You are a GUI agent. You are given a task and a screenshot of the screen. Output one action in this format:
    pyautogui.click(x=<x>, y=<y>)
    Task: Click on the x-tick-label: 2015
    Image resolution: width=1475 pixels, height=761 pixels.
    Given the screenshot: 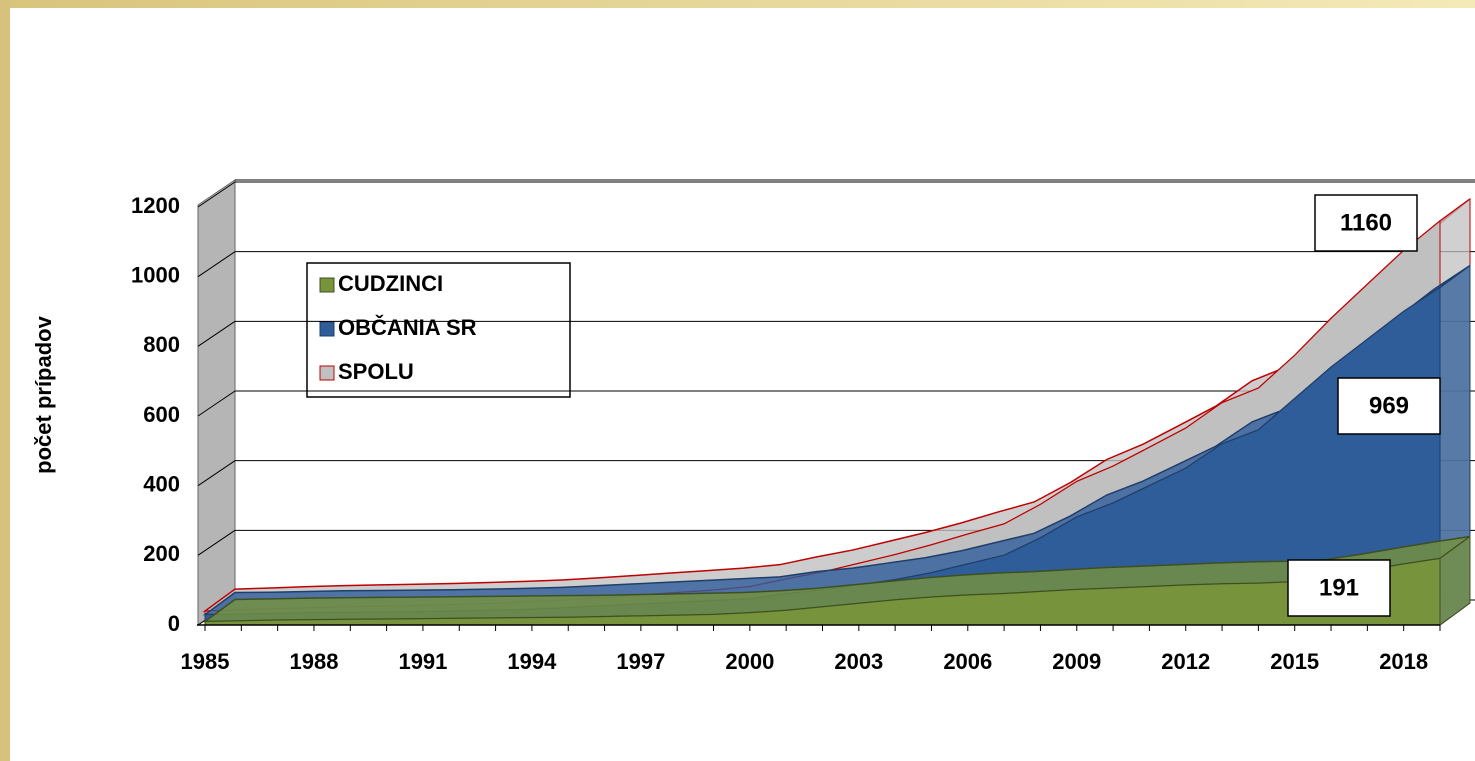 What is the action you would take?
    pyautogui.click(x=1294, y=661)
    